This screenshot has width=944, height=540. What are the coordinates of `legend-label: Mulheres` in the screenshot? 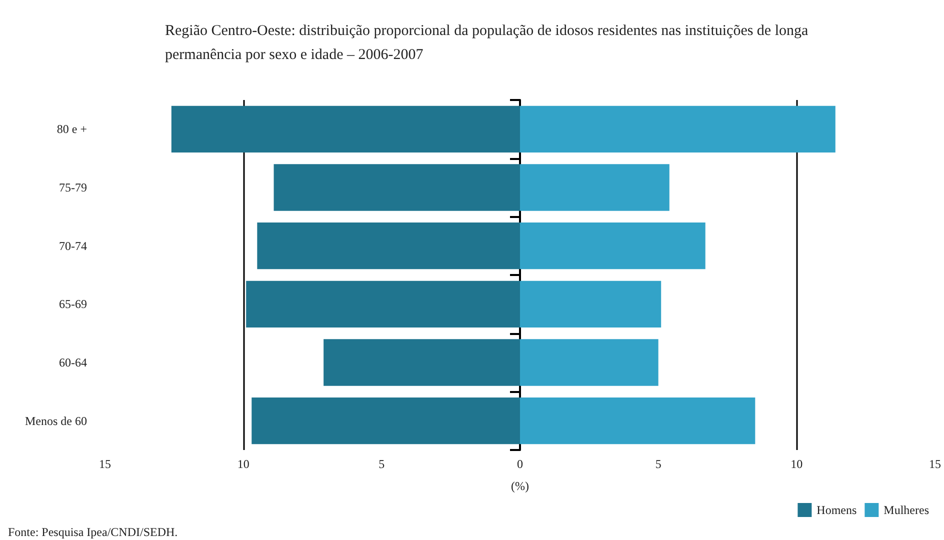 It's located at (907, 510).